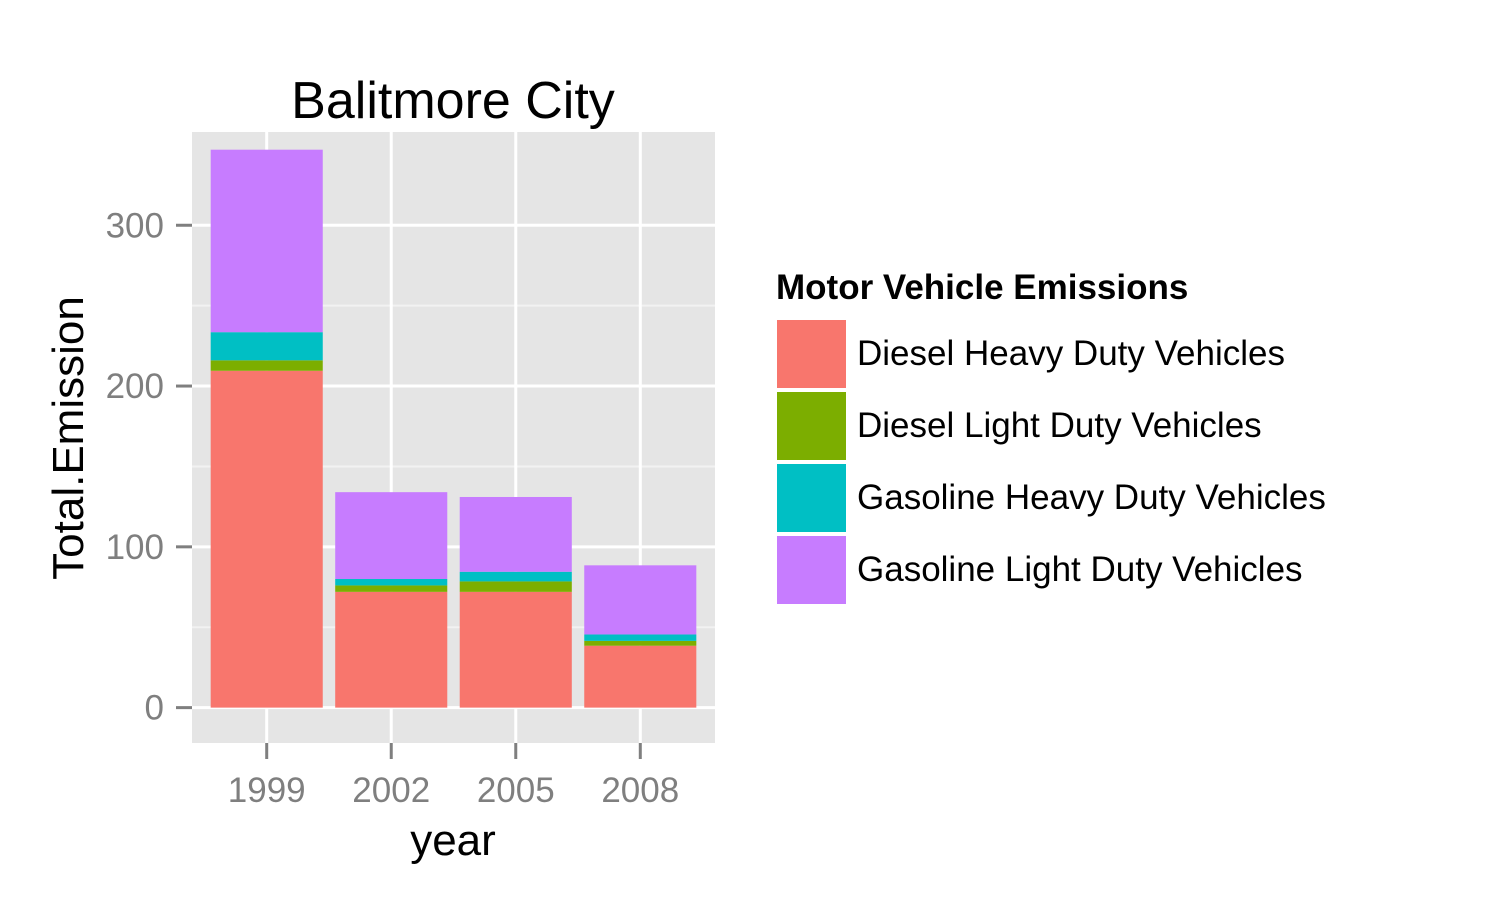 This screenshot has height=900, width=1500. Describe the element at coordinates (1059, 425) in the screenshot. I see `legend-label: Diesel Light Duty Vehicles` at that location.